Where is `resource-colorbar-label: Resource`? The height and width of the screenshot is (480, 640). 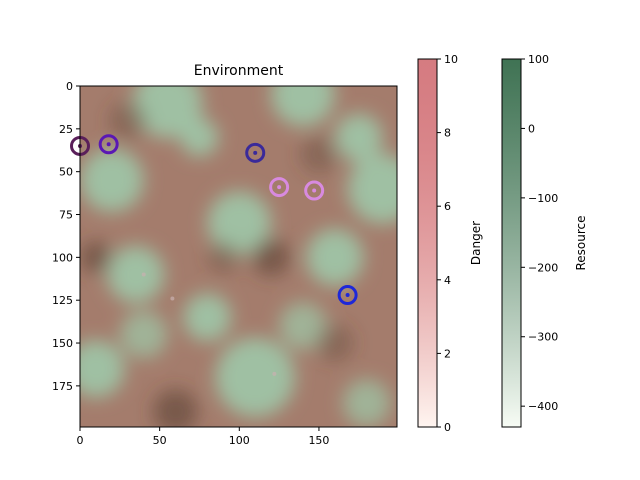
resource-colorbar-label: Resource is located at coordinates (581, 242).